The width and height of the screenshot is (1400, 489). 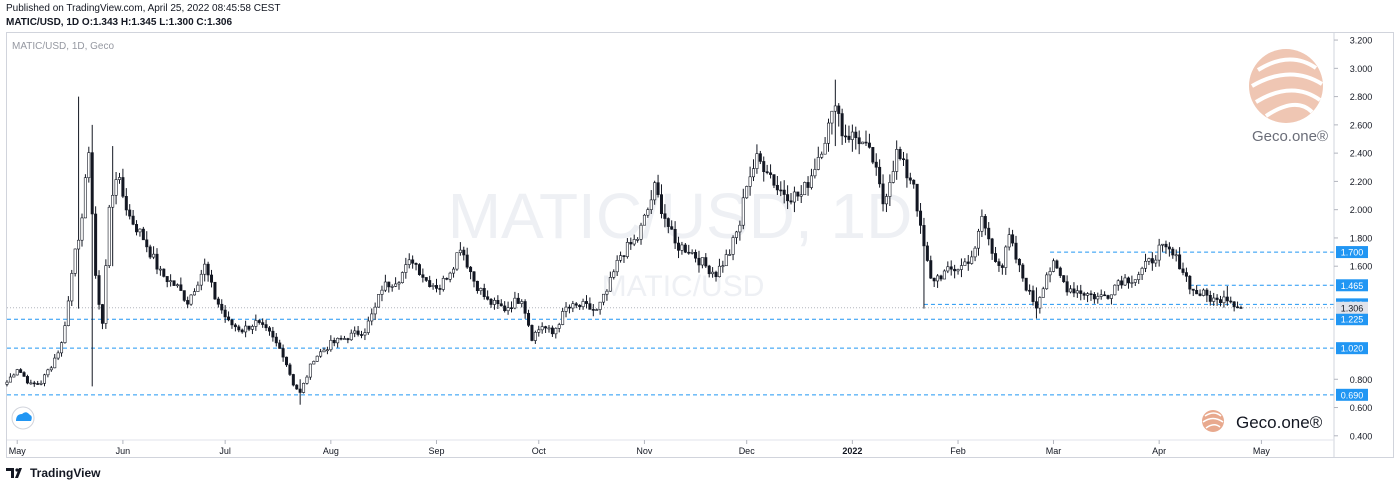 What do you see at coordinates (123, 451) in the screenshot?
I see `time-tick-label: Jun` at bounding box center [123, 451].